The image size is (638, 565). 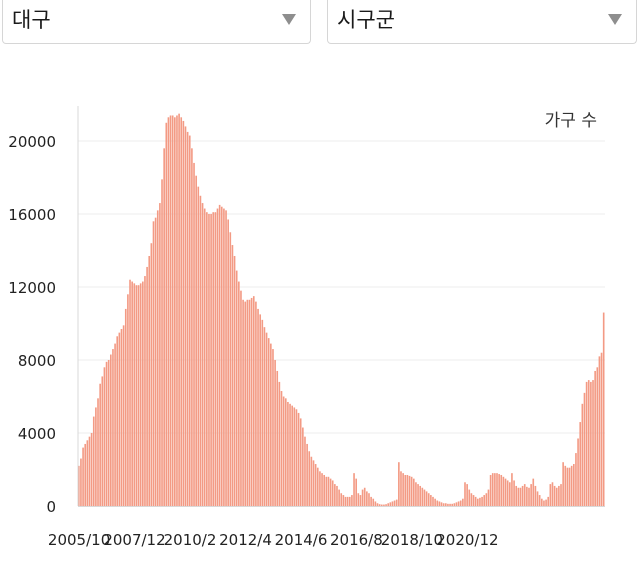 What do you see at coordinates (245, 540) in the screenshot?
I see `x-tick-label: 2012/4` at bounding box center [245, 540].